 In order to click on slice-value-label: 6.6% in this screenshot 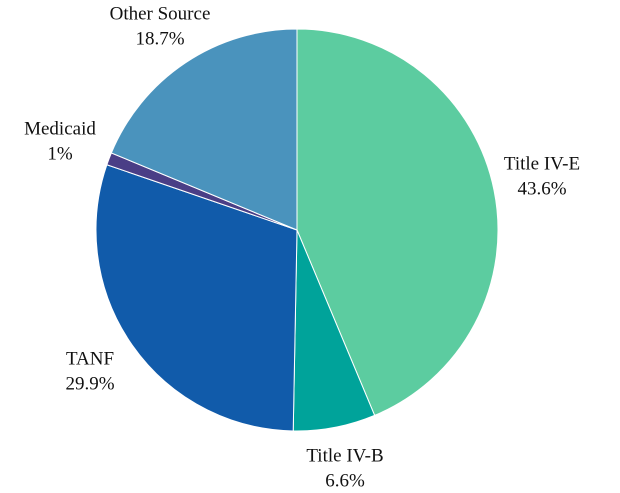, I will do `click(345, 480)`.